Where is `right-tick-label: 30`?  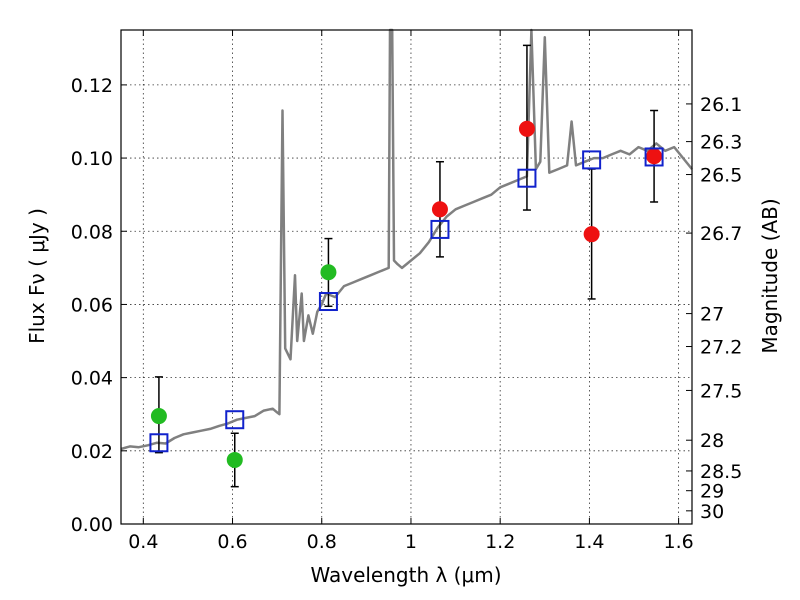 right-tick-label: 30 is located at coordinates (712, 512).